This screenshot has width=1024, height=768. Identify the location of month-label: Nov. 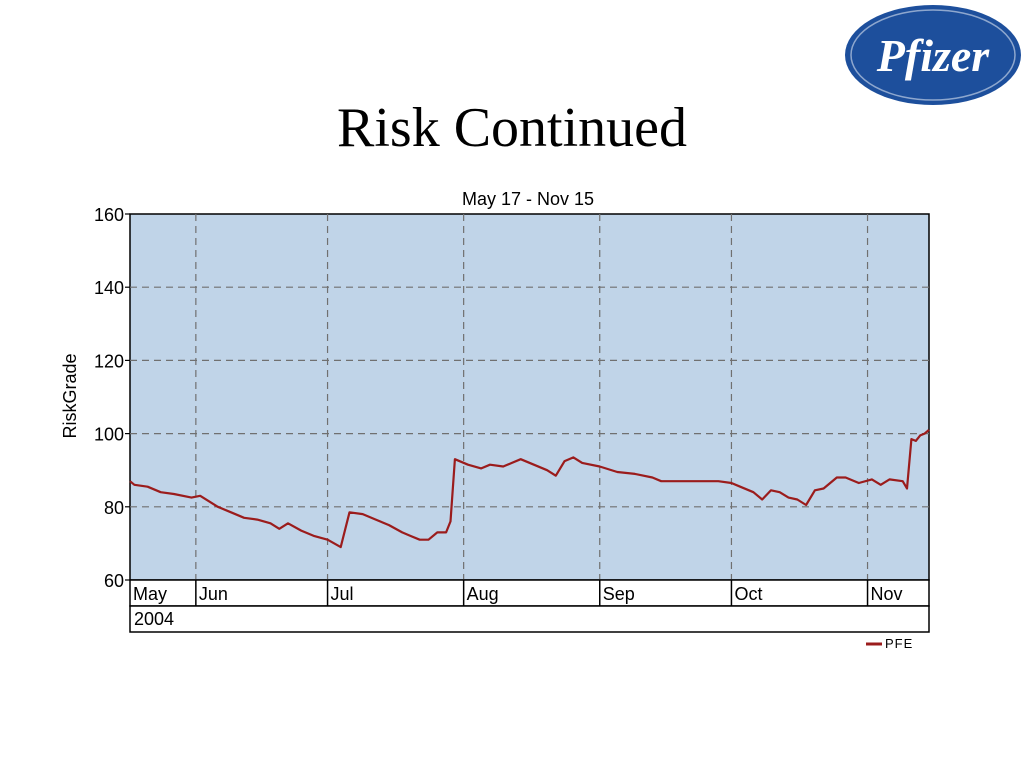
(887, 594).